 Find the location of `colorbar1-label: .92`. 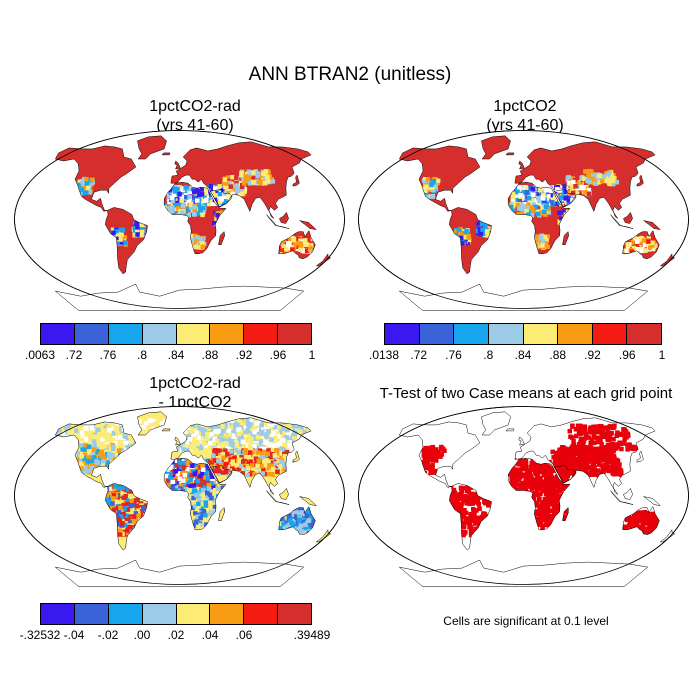

colorbar1-label: .92 is located at coordinates (244, 355).